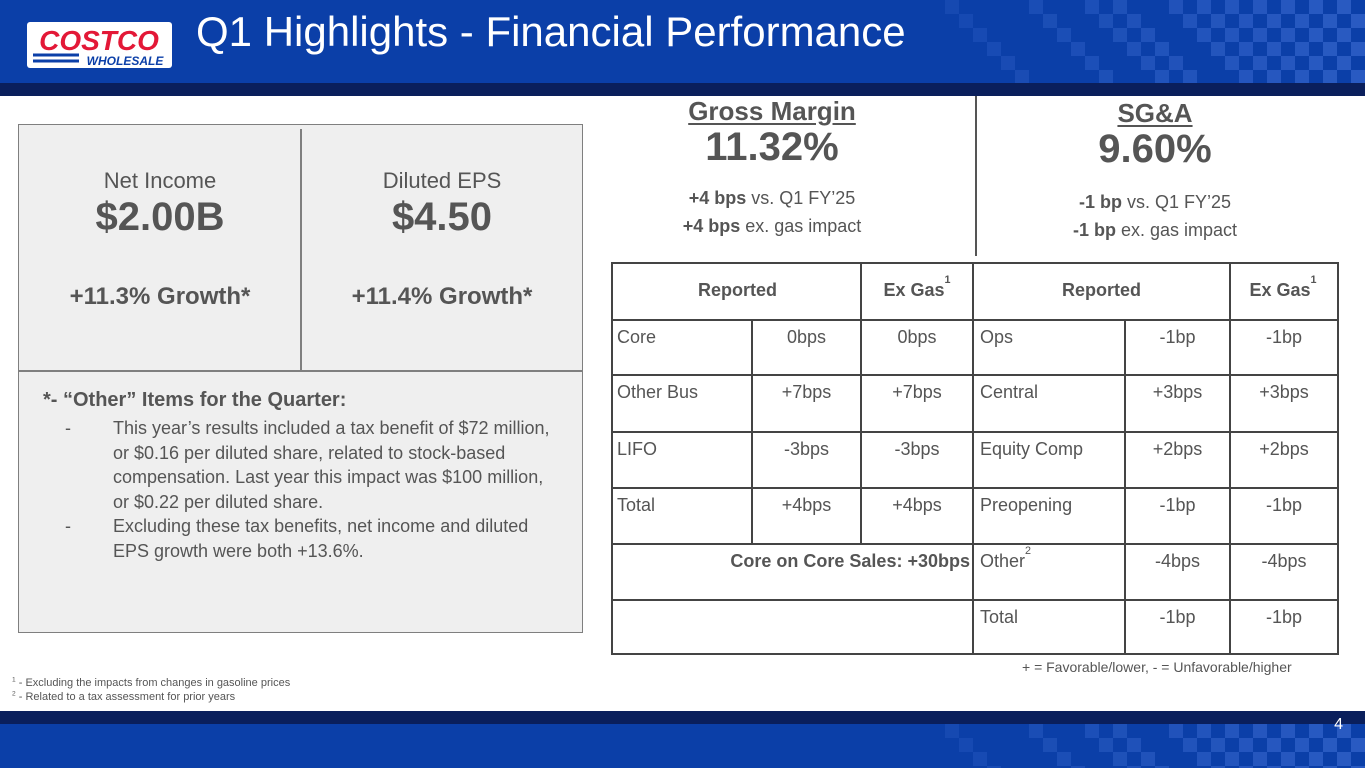 This screenshot has width=1365, height=768. I want to click on sga-ex-gas: -1 bp ex. gas impact, so click(1155, 230).